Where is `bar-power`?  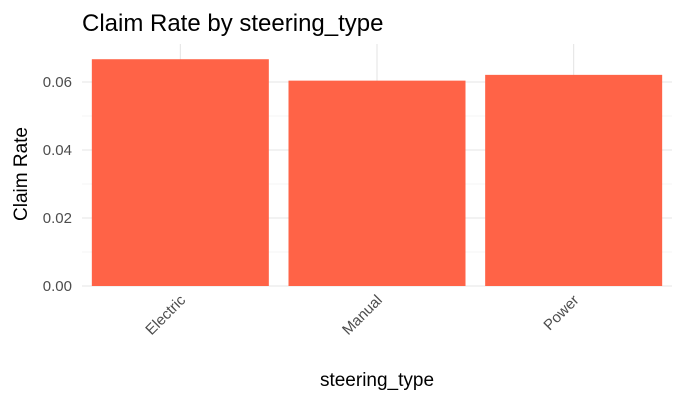
bar-power is located at coordinates (574, 180).